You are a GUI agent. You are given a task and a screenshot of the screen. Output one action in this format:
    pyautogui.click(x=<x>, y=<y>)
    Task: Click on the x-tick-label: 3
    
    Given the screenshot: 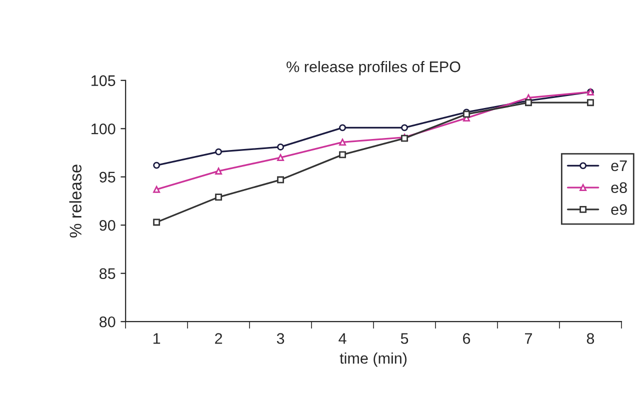 What is the action you would take?
    pyautogui.click(x=280, y=338)
    